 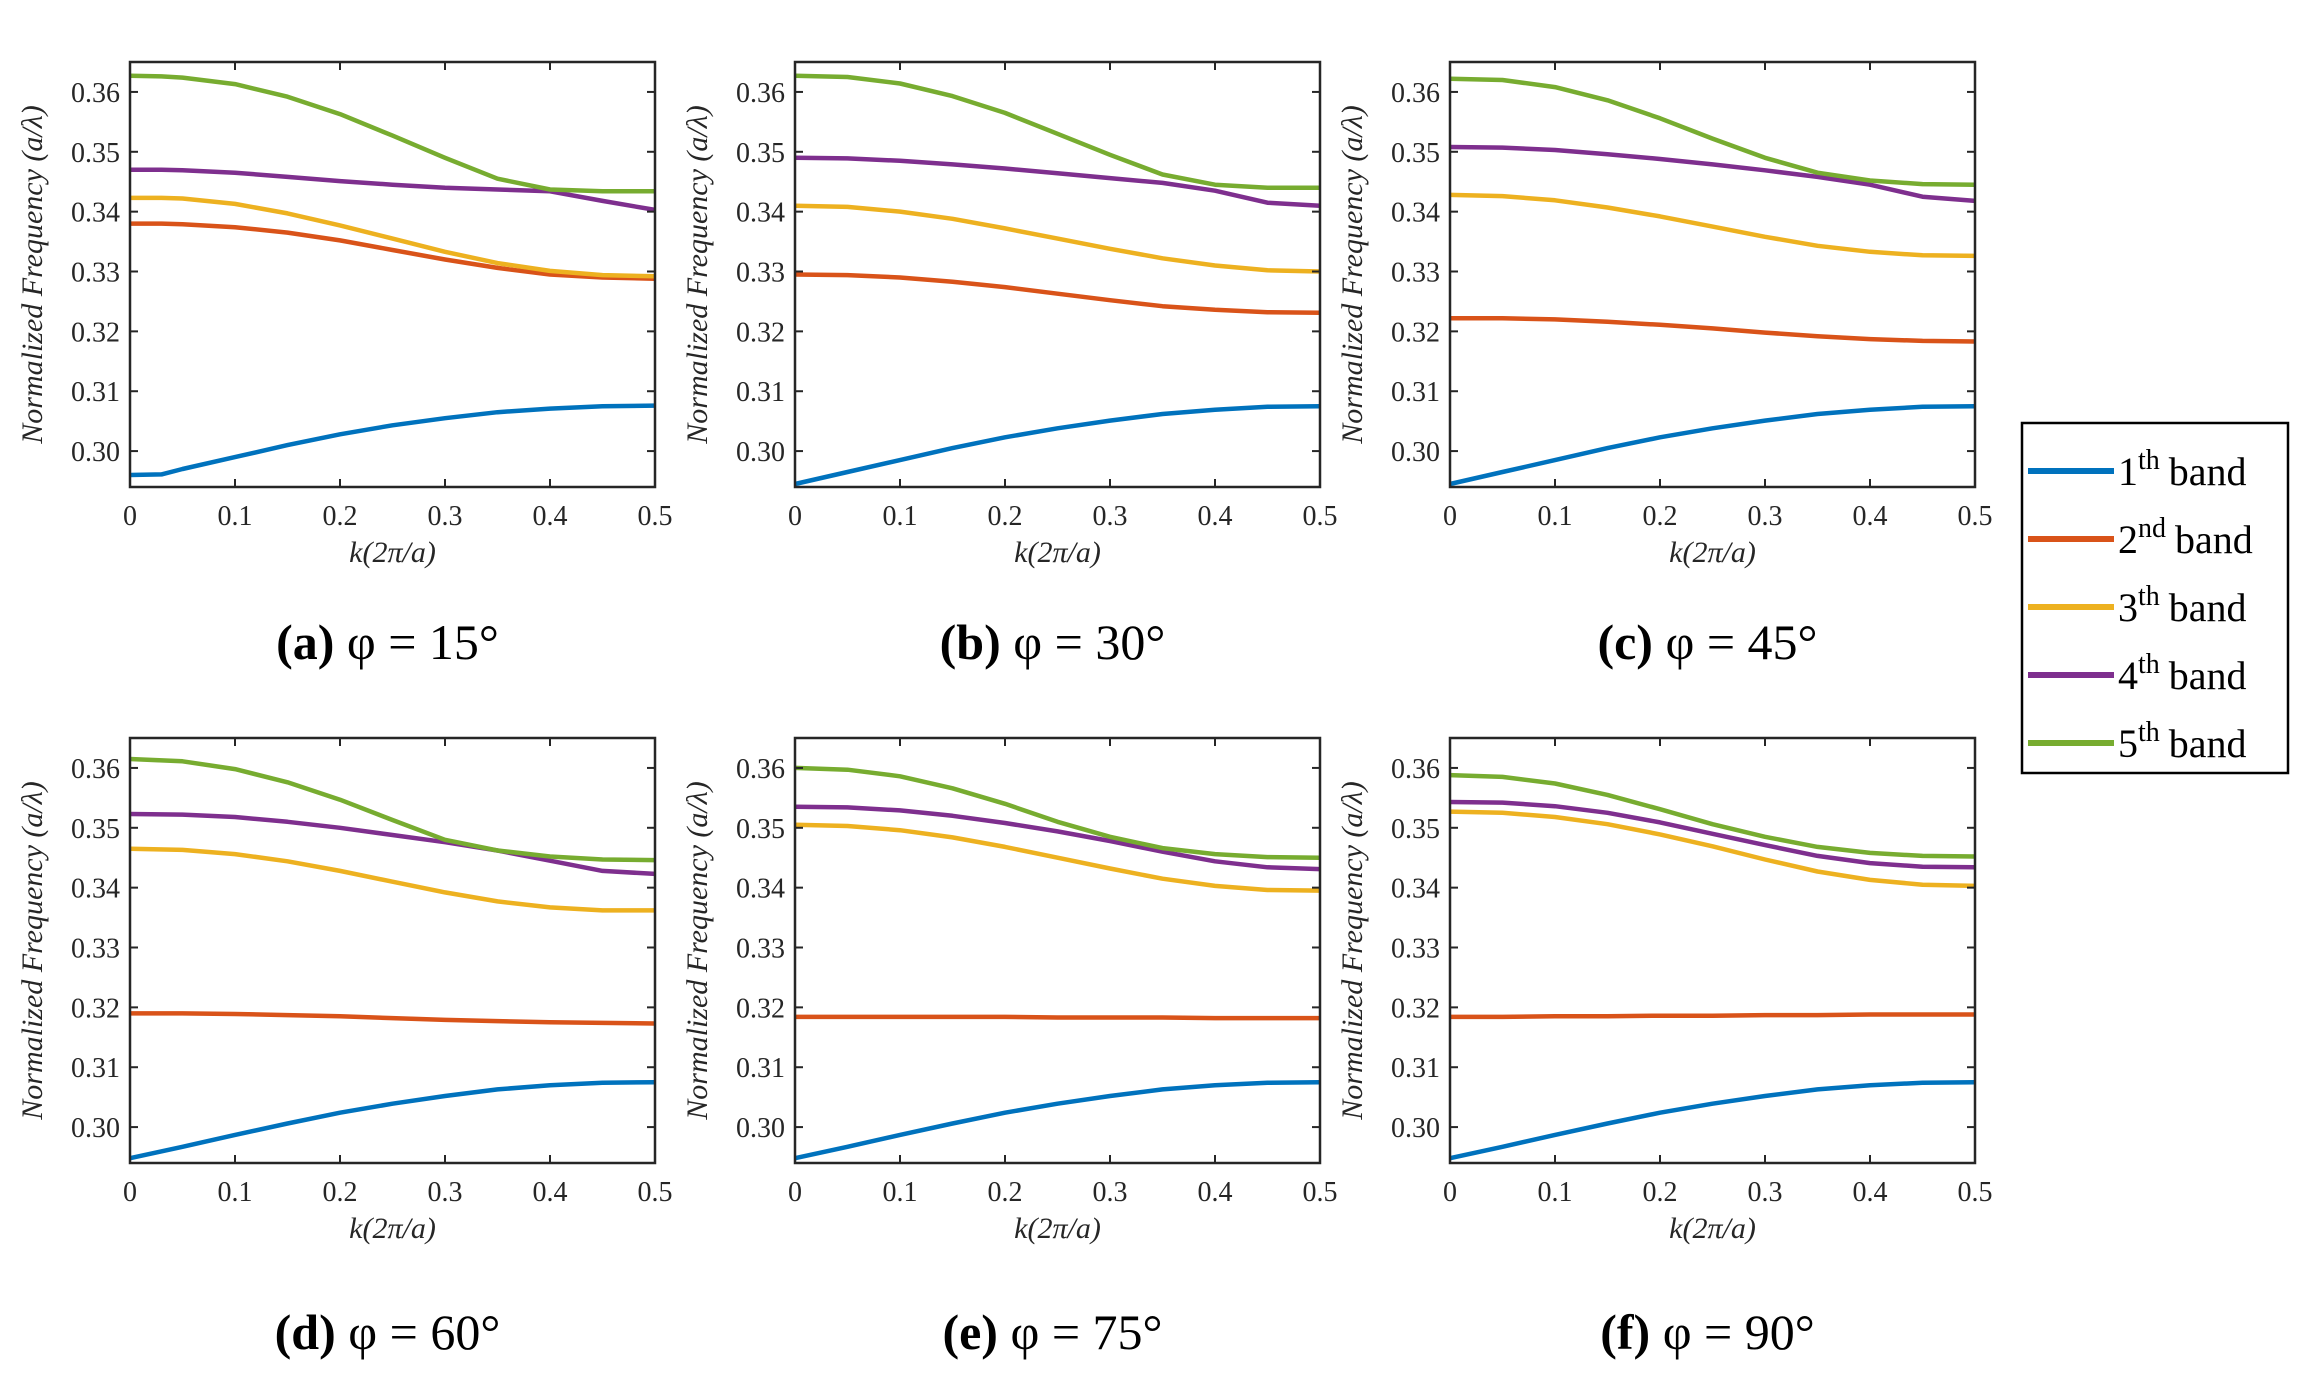 I want to click on caption-angle: φ = 15°, so click(x=416, y=642).